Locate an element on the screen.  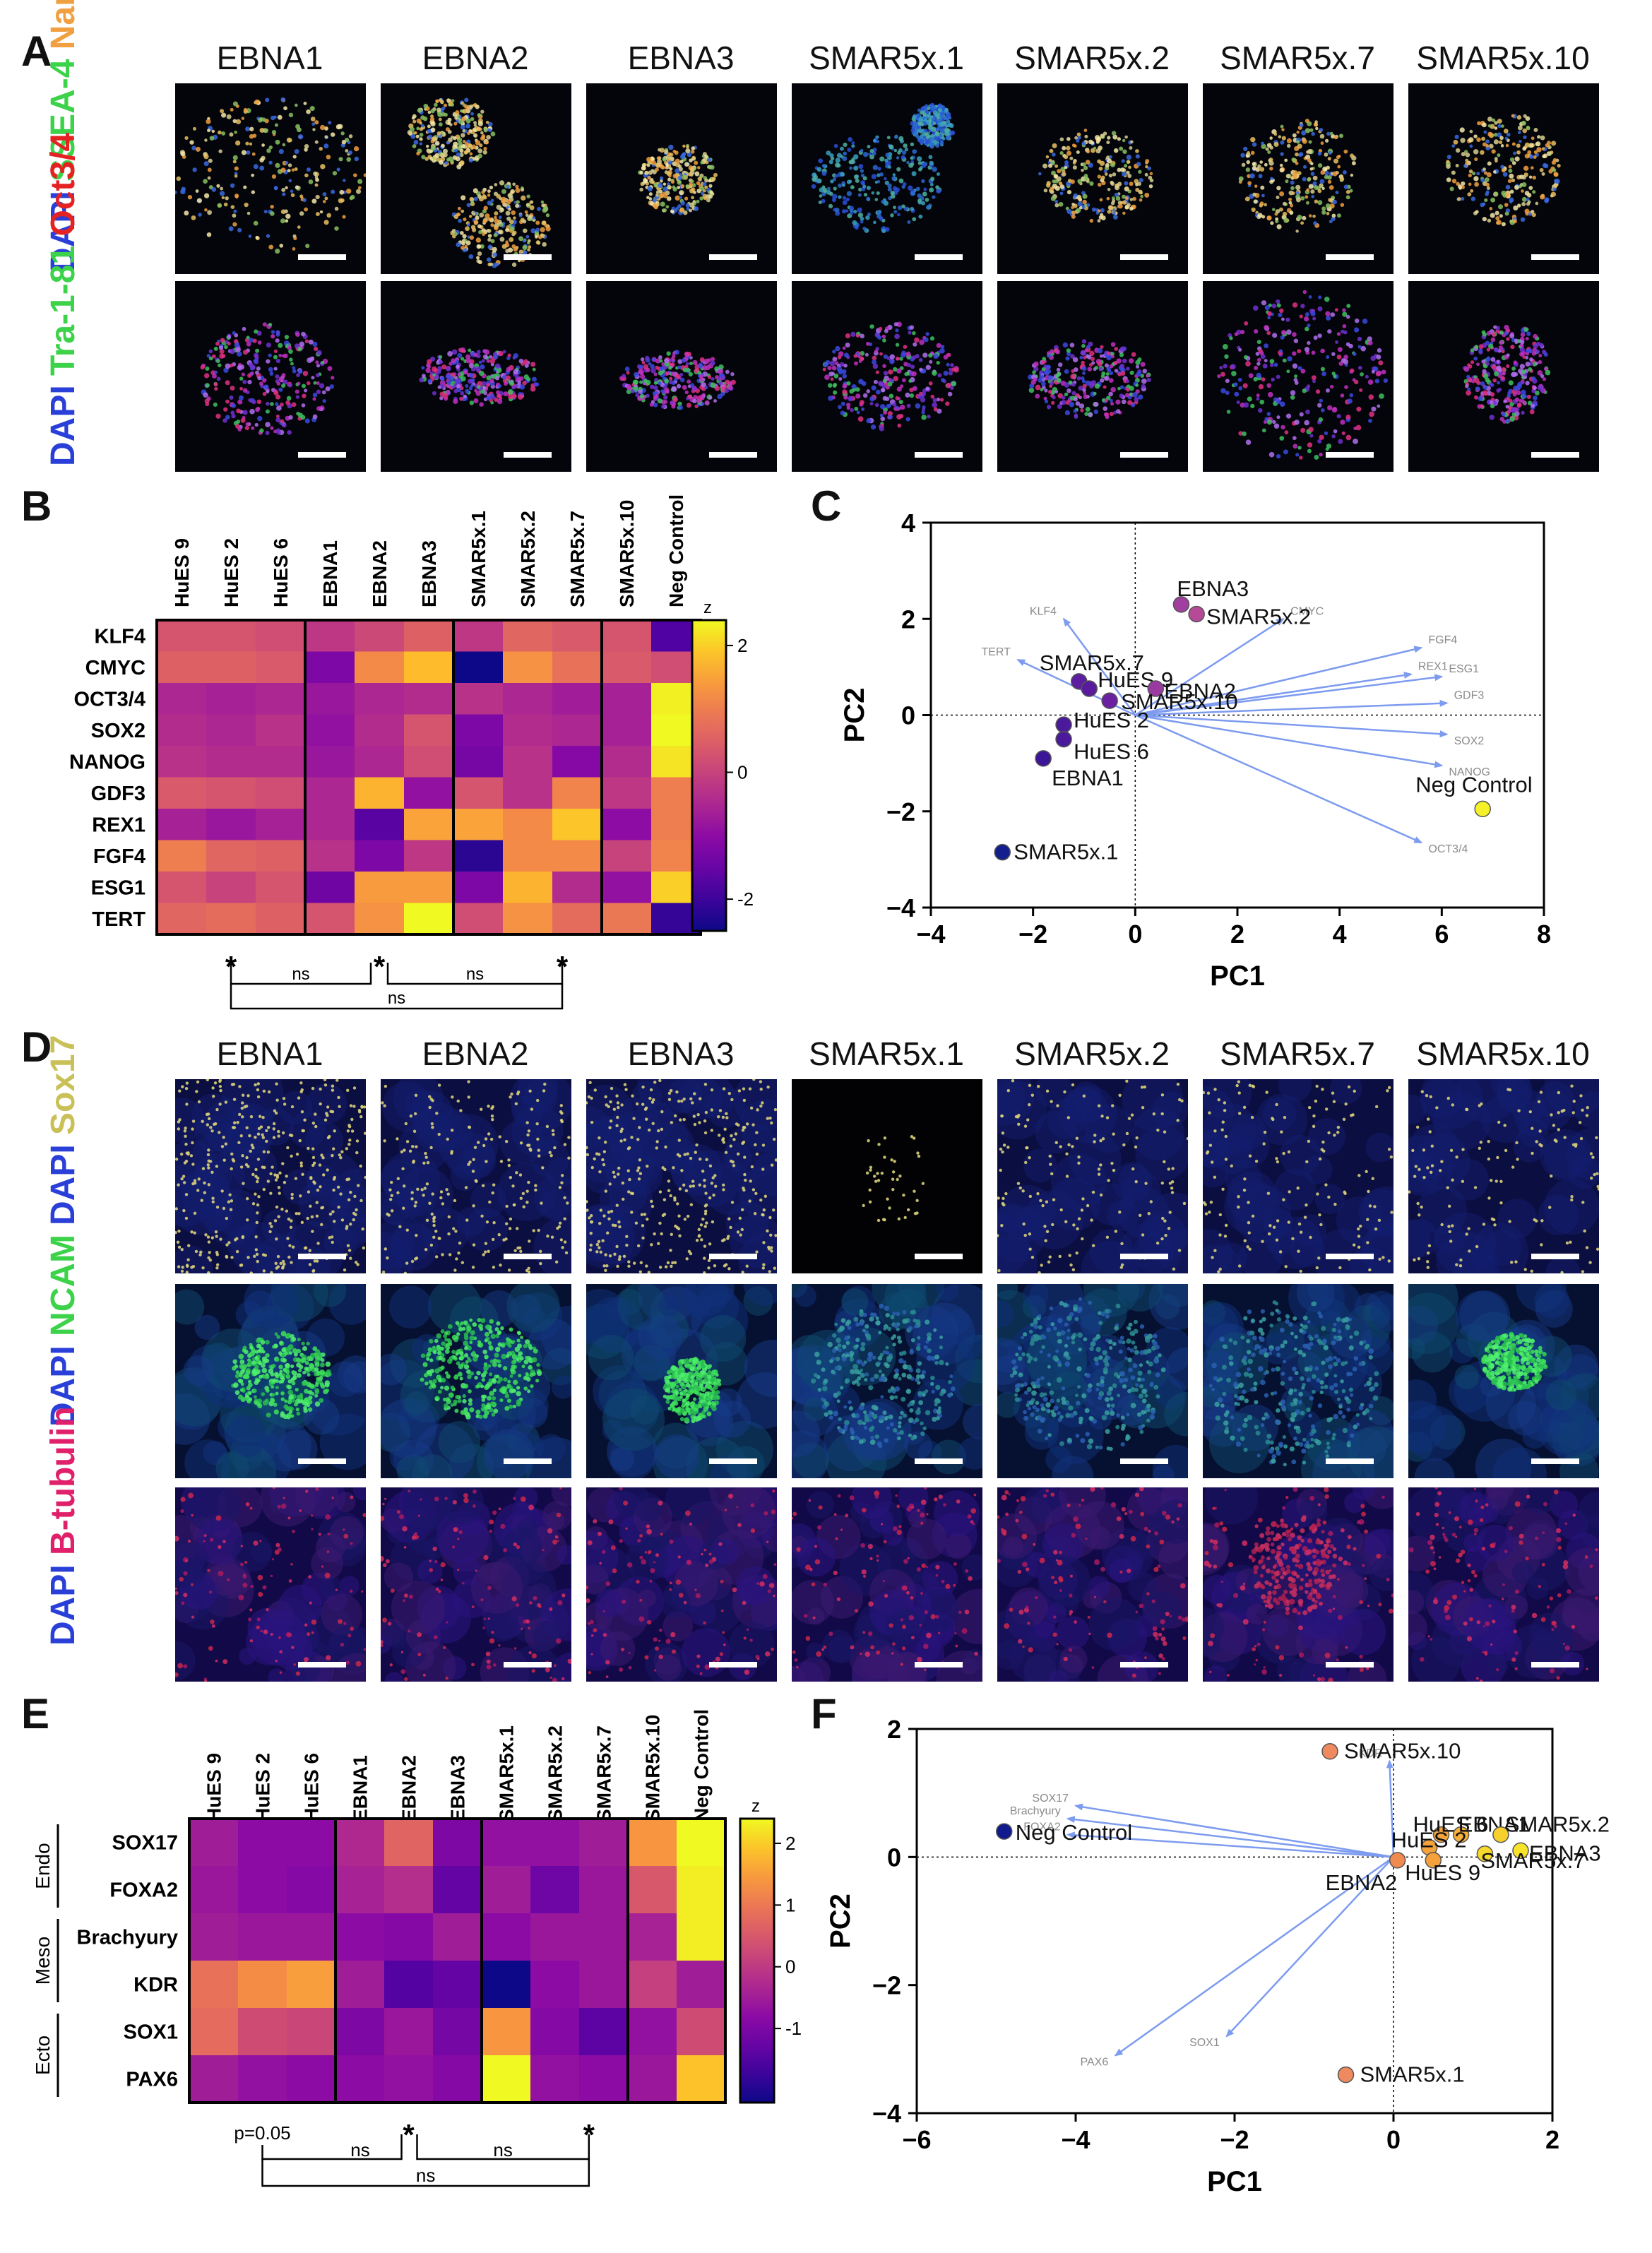
row-label: OCT3/4 is located at coordinates (109, 699).